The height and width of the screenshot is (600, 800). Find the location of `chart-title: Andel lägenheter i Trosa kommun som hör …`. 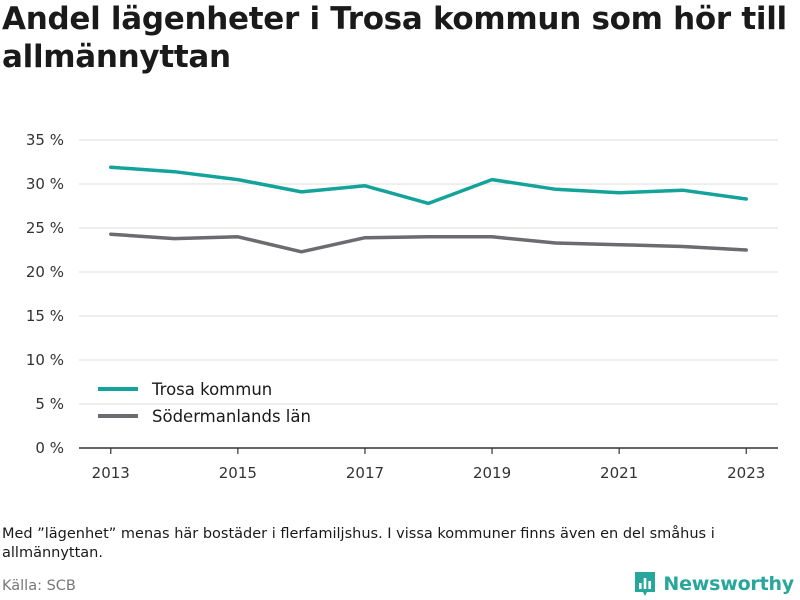

chart-title: Andel lägenheter i Trosa kommun som hör … is located at coordinates (394, 38).